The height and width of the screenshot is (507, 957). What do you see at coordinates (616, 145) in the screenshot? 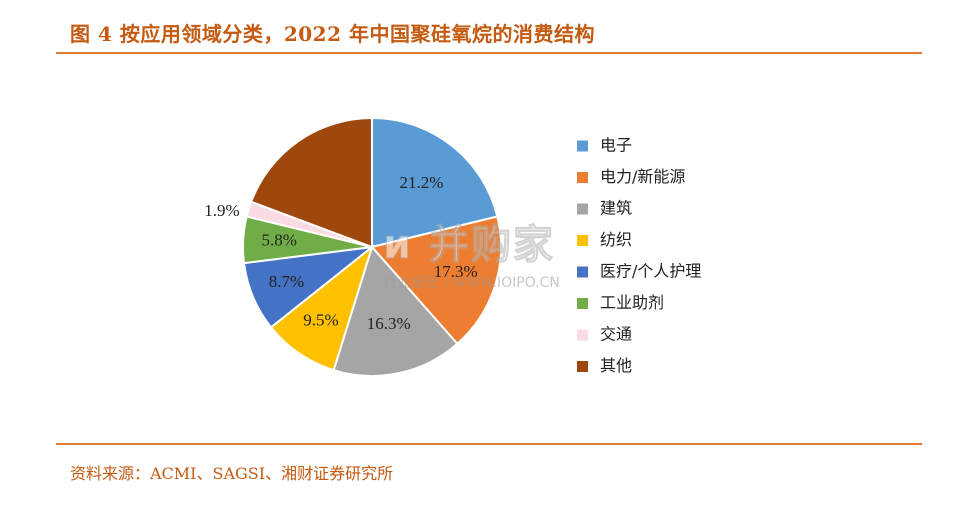
I see `legend-label: 电子` at bounding box center [616, 145].